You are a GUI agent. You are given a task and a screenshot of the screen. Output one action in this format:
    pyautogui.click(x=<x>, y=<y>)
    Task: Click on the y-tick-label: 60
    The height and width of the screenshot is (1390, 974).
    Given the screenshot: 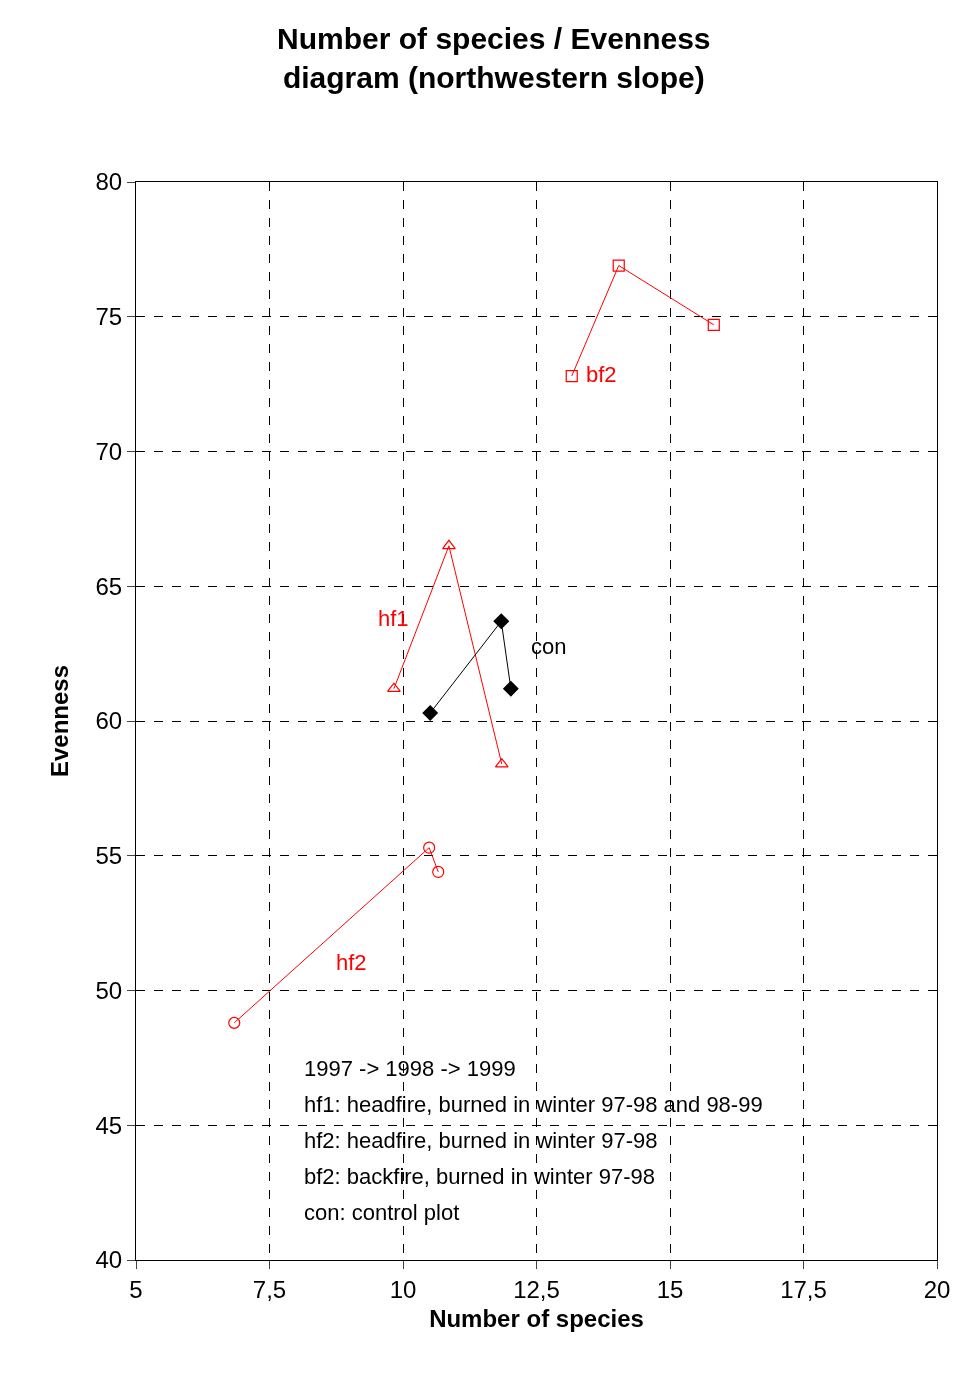 What is the action you would take?
    pyautogui.click(x=109, y=721)
    